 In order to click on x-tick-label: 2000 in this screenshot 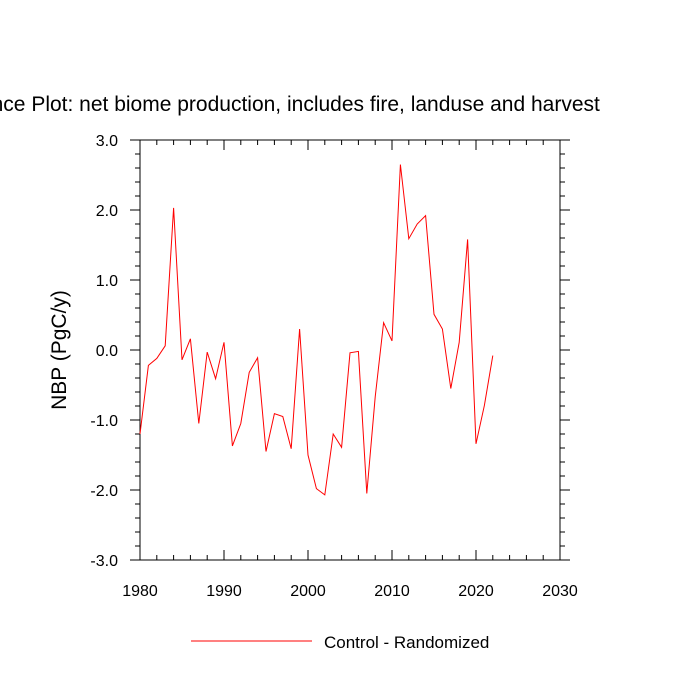, I will do `click(308, 591)`.